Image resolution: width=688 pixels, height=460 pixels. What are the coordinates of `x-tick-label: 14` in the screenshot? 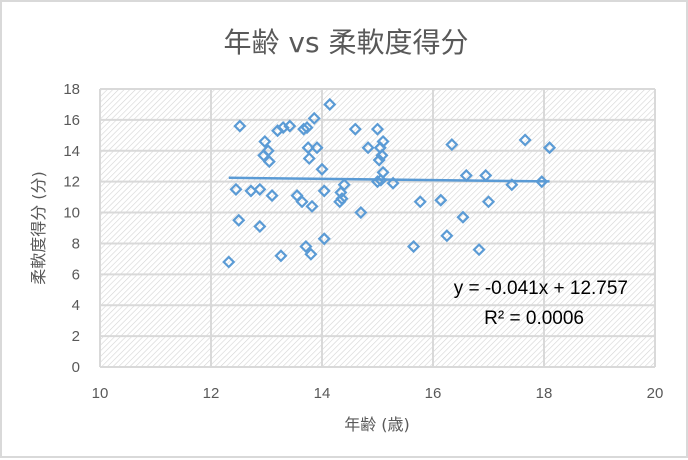 It's located at (322, 393).